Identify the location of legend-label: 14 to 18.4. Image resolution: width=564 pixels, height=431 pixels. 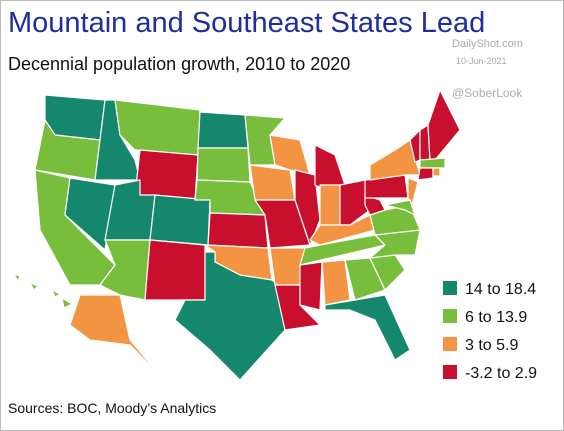
(500, 289).